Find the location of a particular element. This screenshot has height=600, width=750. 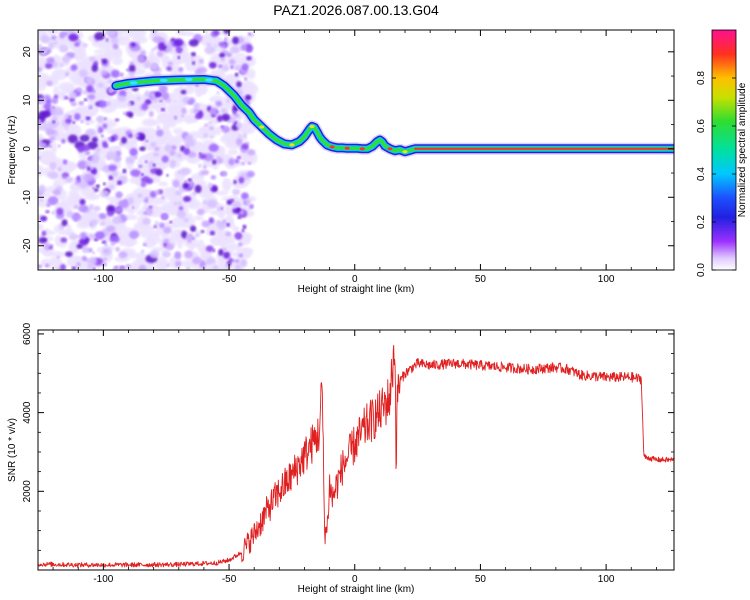

spectrogram-x-tick-label: -100 is located at coordinates (103, 279).